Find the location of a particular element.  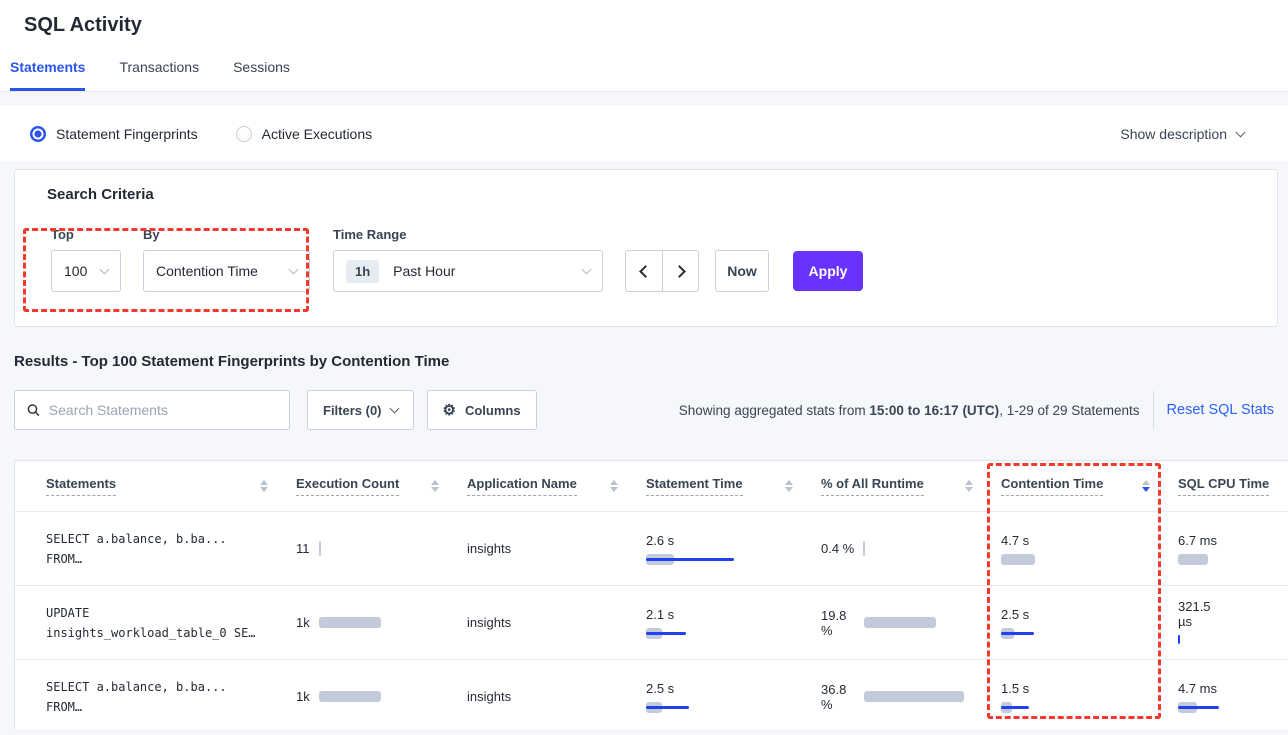

next-time-button is located at coordinates (680, 271).